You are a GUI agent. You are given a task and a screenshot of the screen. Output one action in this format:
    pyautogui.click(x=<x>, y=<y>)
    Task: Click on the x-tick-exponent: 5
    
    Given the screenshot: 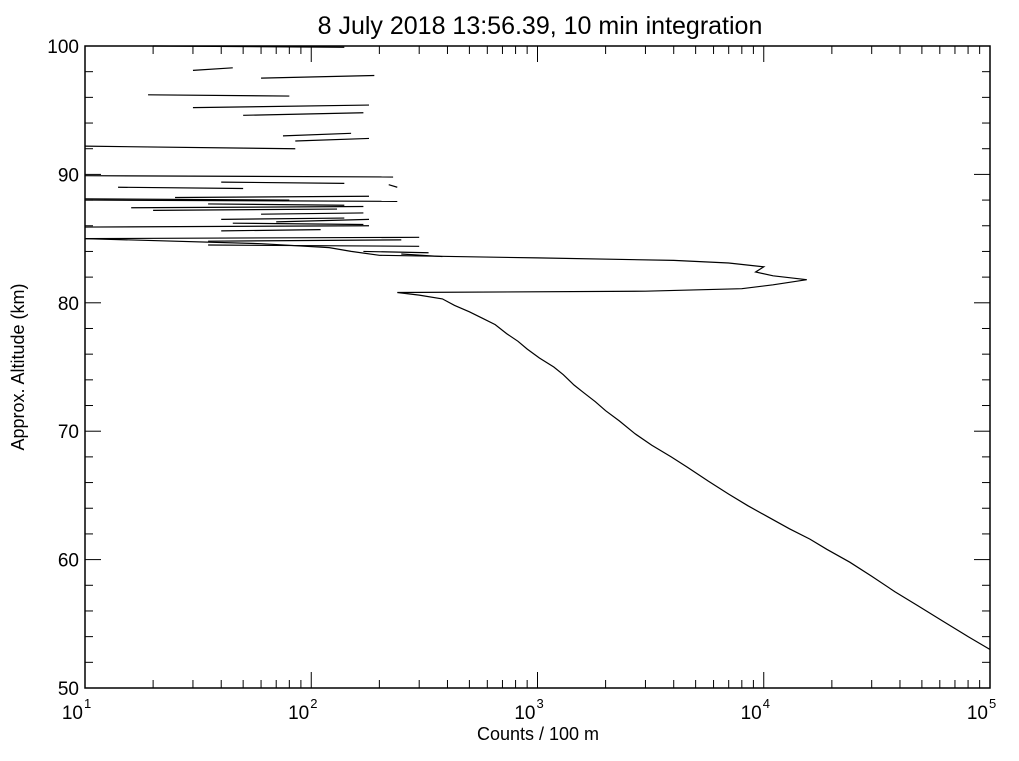 What is the action you would take?
    pyautogui.click(x=992, y=703)
    